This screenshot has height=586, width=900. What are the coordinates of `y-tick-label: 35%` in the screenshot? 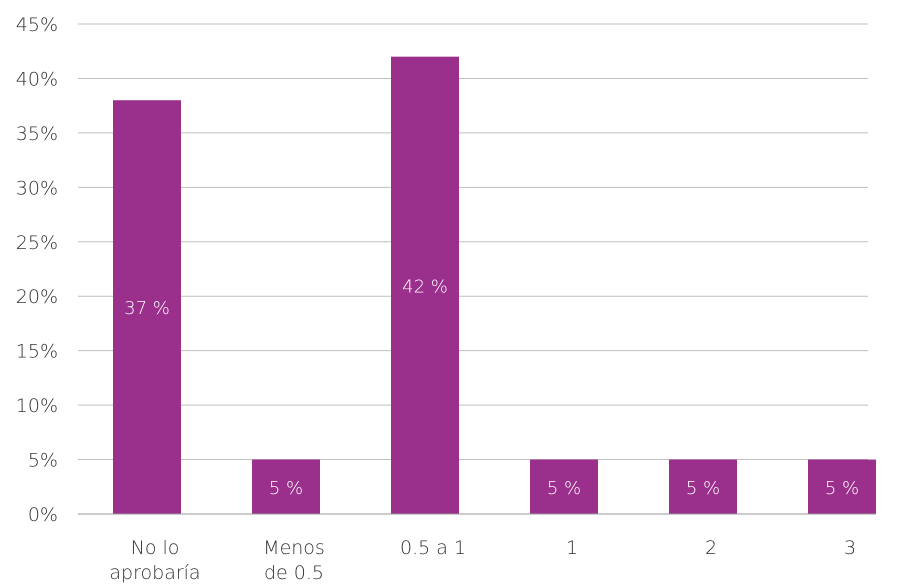 It's located at (37, 134).